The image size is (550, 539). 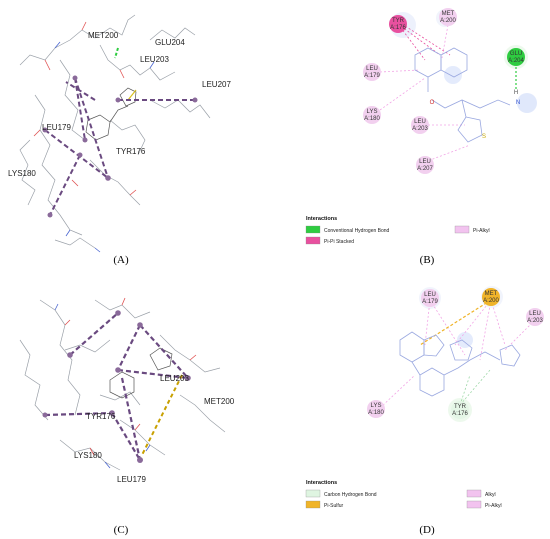 What do you see at coordinates (121, 260) in the screenshot?
I see `caption-a: (A)` at bounding box center [121, 260].